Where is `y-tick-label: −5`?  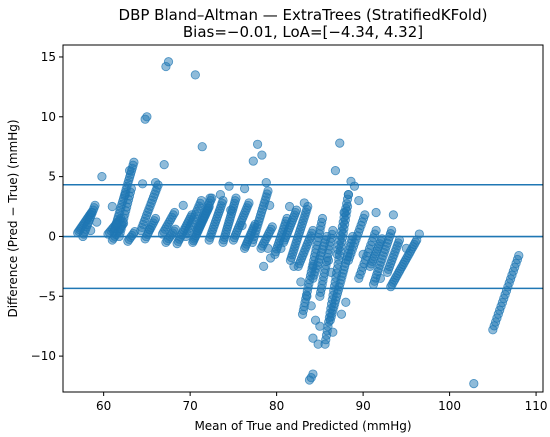
y-tick-label: −5 is located at coordinates (47, 296).